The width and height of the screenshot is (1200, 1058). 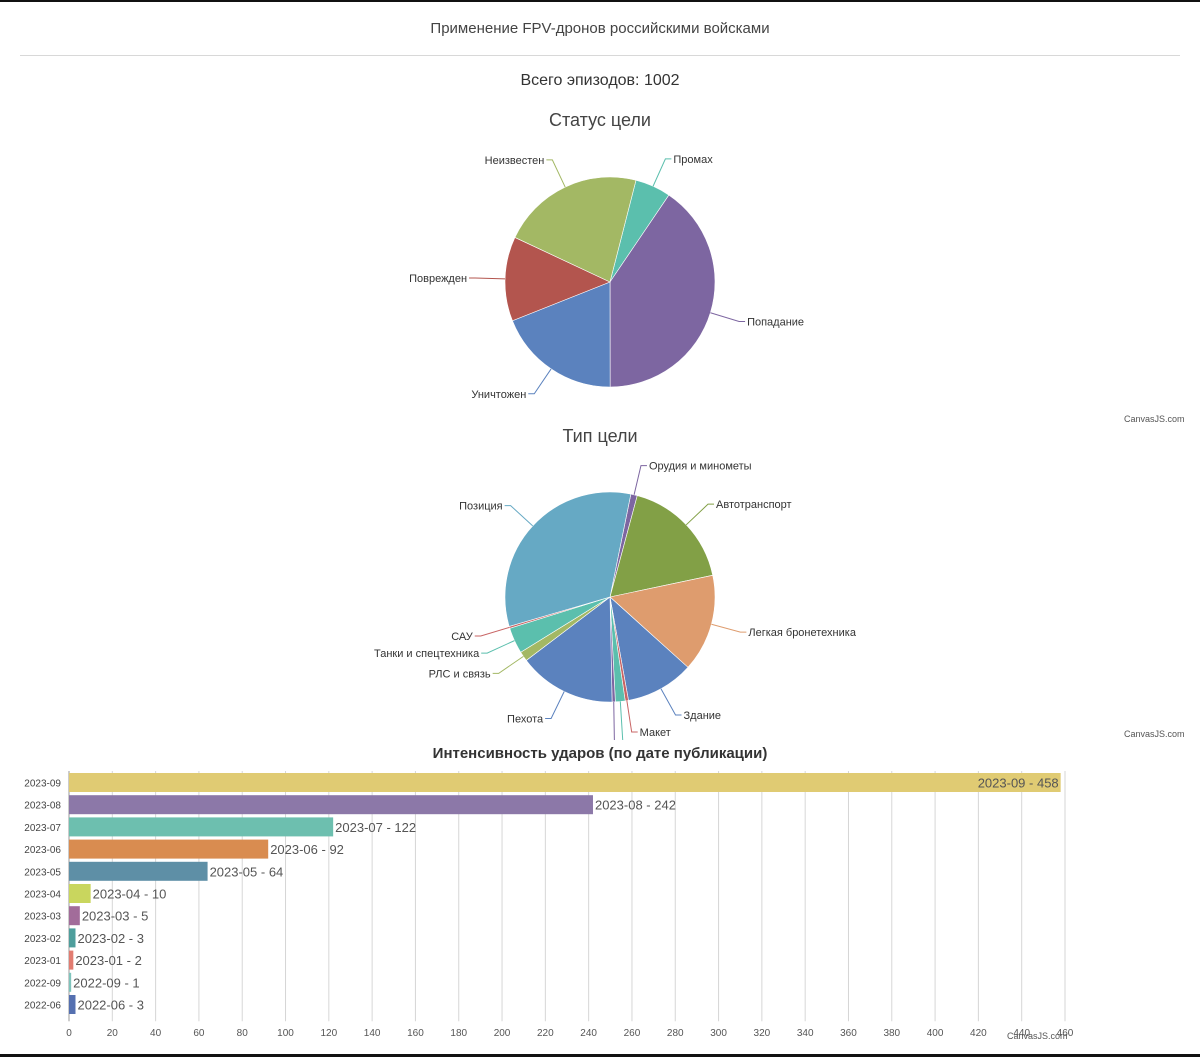 I want to click on y-category-label: 2023-02, so click(x=42, y=939).